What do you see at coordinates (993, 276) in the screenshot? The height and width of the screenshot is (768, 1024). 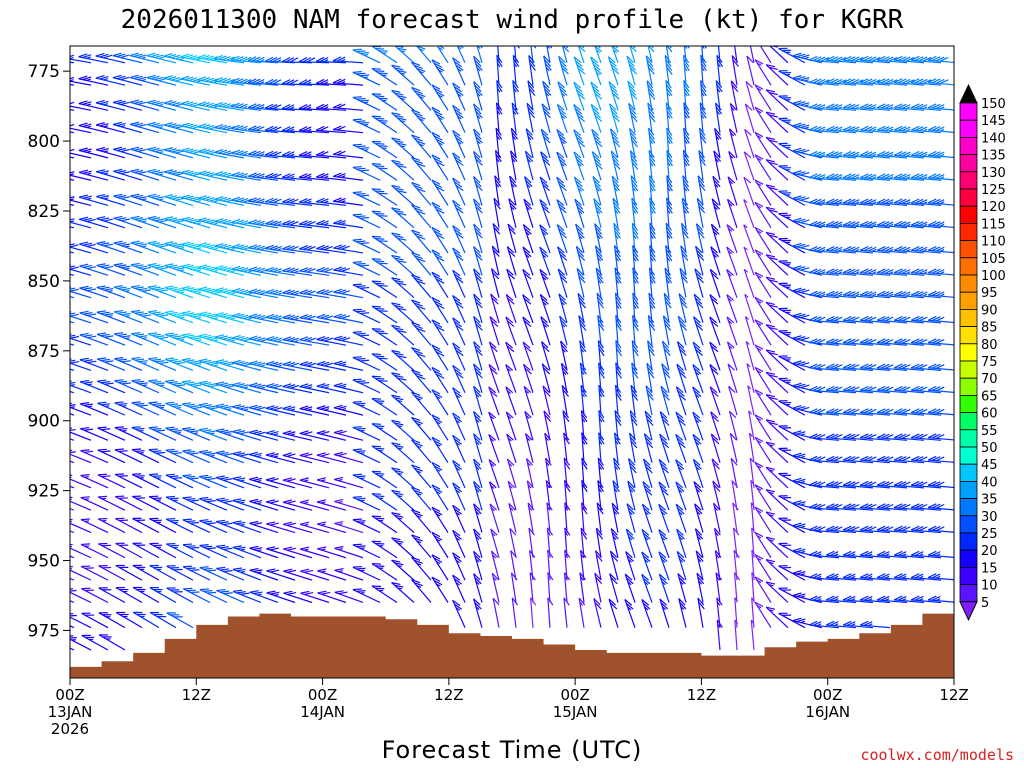 I see `colorbar-label: 100` at bounding box center [993, 276].